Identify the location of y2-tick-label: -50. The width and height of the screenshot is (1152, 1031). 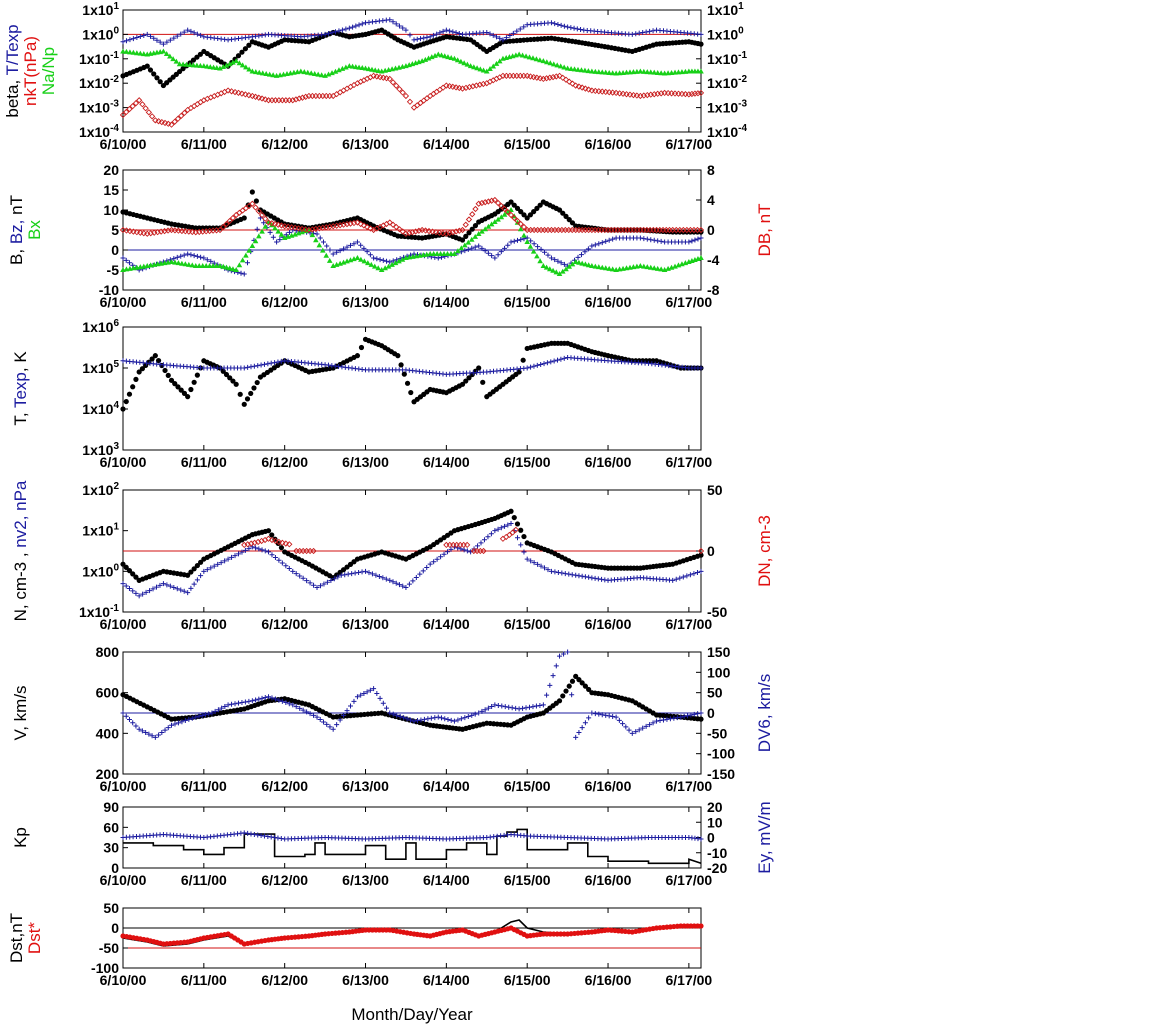
(717, 612).